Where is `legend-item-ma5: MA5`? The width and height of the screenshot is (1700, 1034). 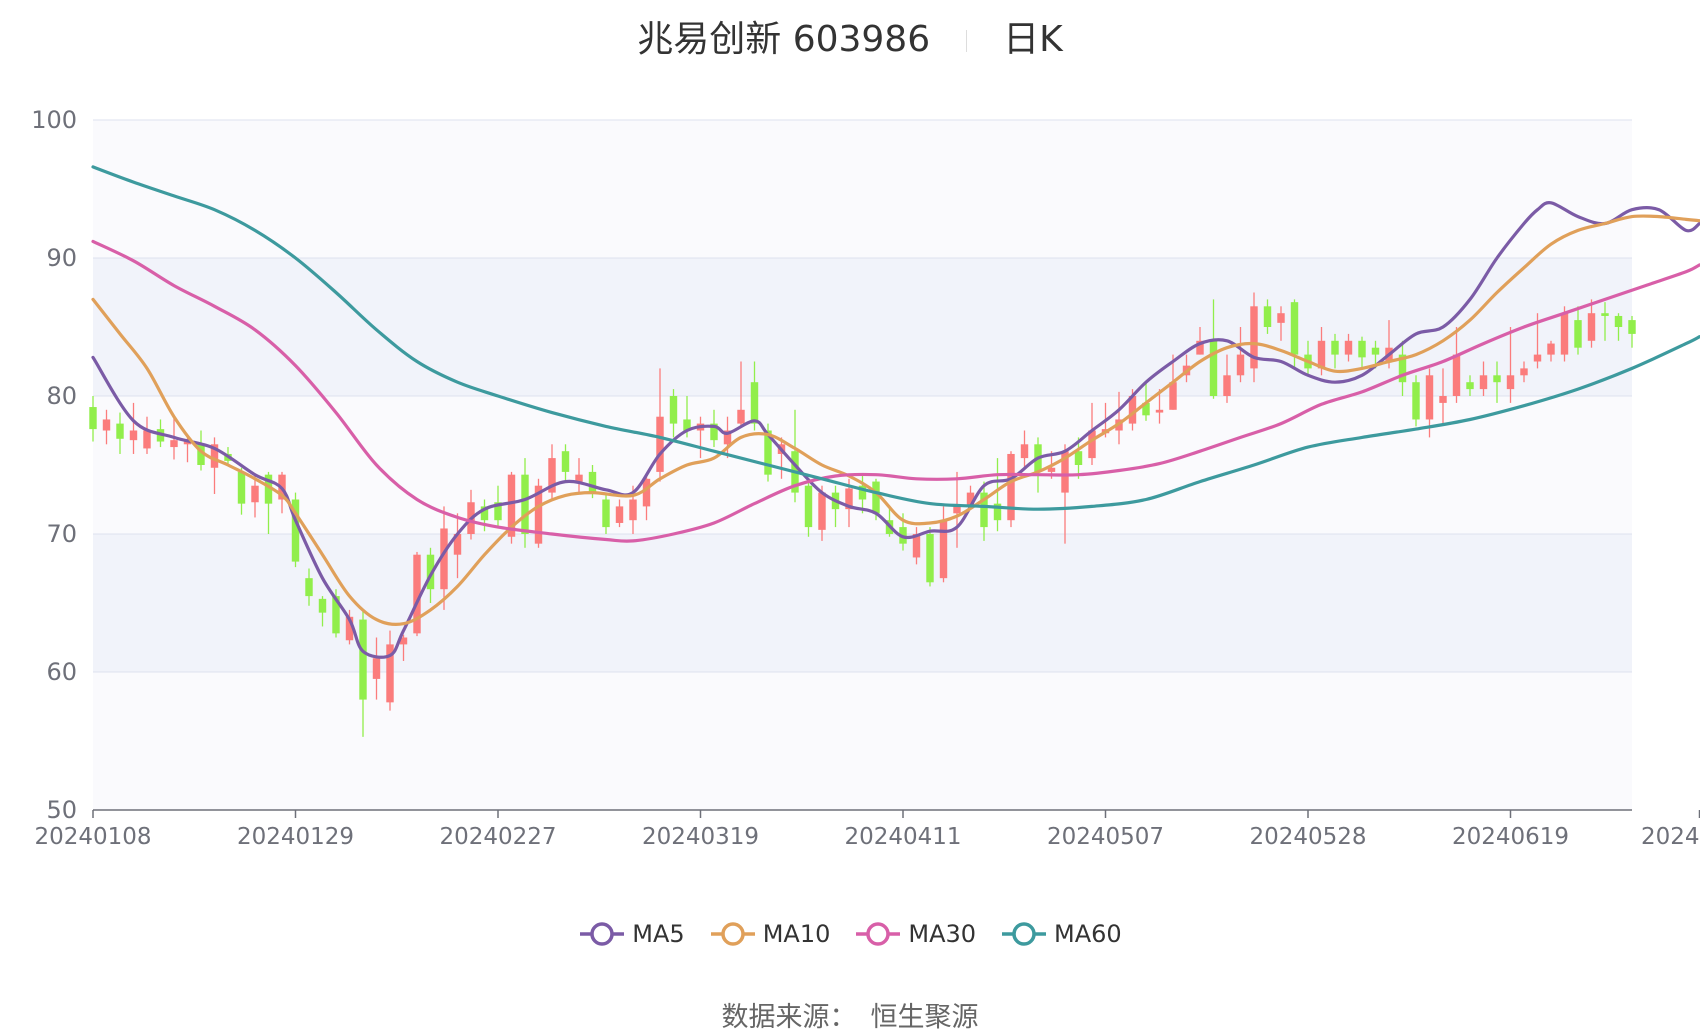
legend-item-ma5: MA5 is located at coordinates (631, 934).